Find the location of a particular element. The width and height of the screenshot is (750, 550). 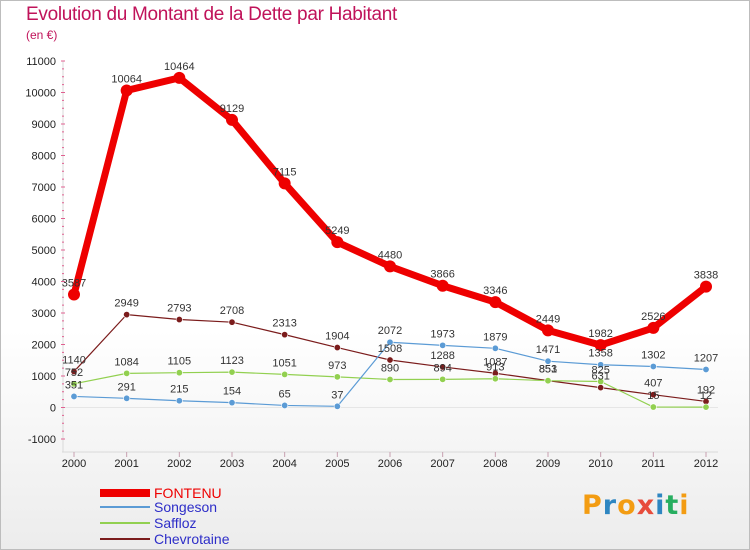

legend-swatch-chevrotaine is located at coordinates (125, 539).